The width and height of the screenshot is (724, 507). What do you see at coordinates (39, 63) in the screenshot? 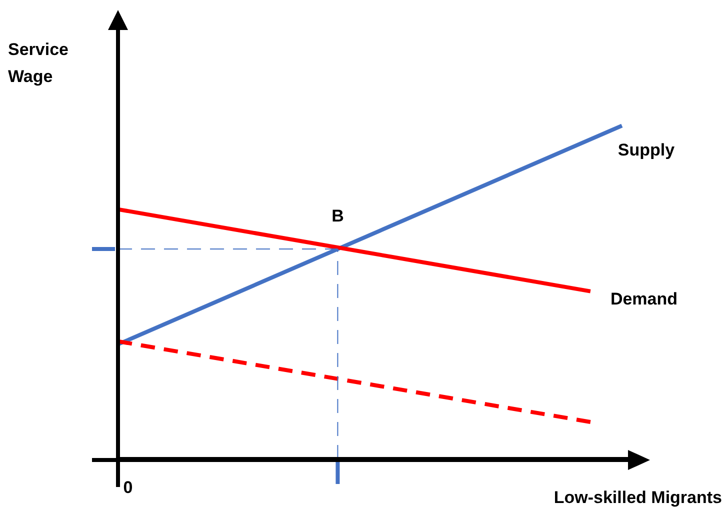
I see `y-axis-title: Service Wage` at bounding box center [39, 63].